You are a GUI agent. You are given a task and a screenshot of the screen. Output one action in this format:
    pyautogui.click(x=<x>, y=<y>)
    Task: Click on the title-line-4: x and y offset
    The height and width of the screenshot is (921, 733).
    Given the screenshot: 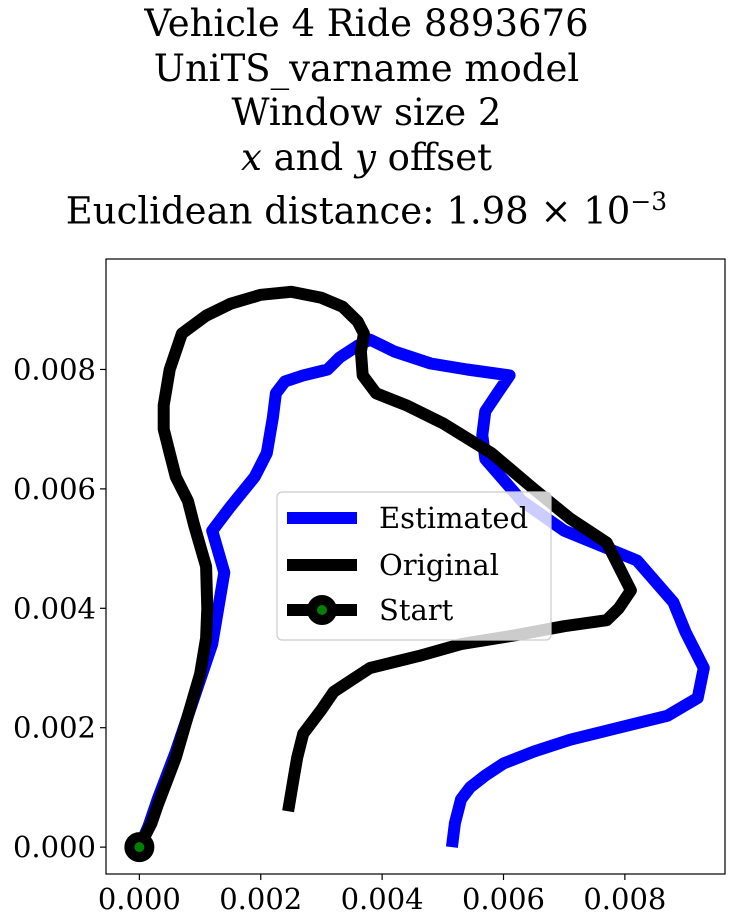 What is the action you would take?
    pyautogui.click(x=366, y=158)
    